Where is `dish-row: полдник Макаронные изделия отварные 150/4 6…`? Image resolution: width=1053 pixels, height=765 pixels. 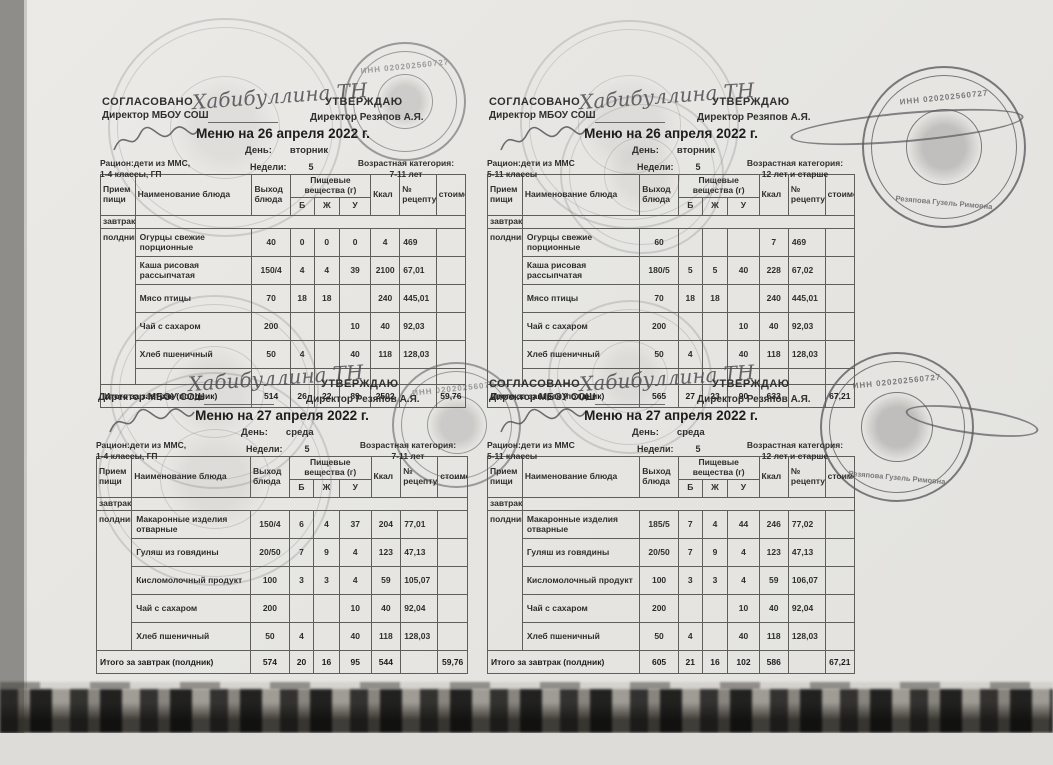 dish-row: полдник Макаронные изделия отварные 150/4 6… is located at coordinates (281, 580).